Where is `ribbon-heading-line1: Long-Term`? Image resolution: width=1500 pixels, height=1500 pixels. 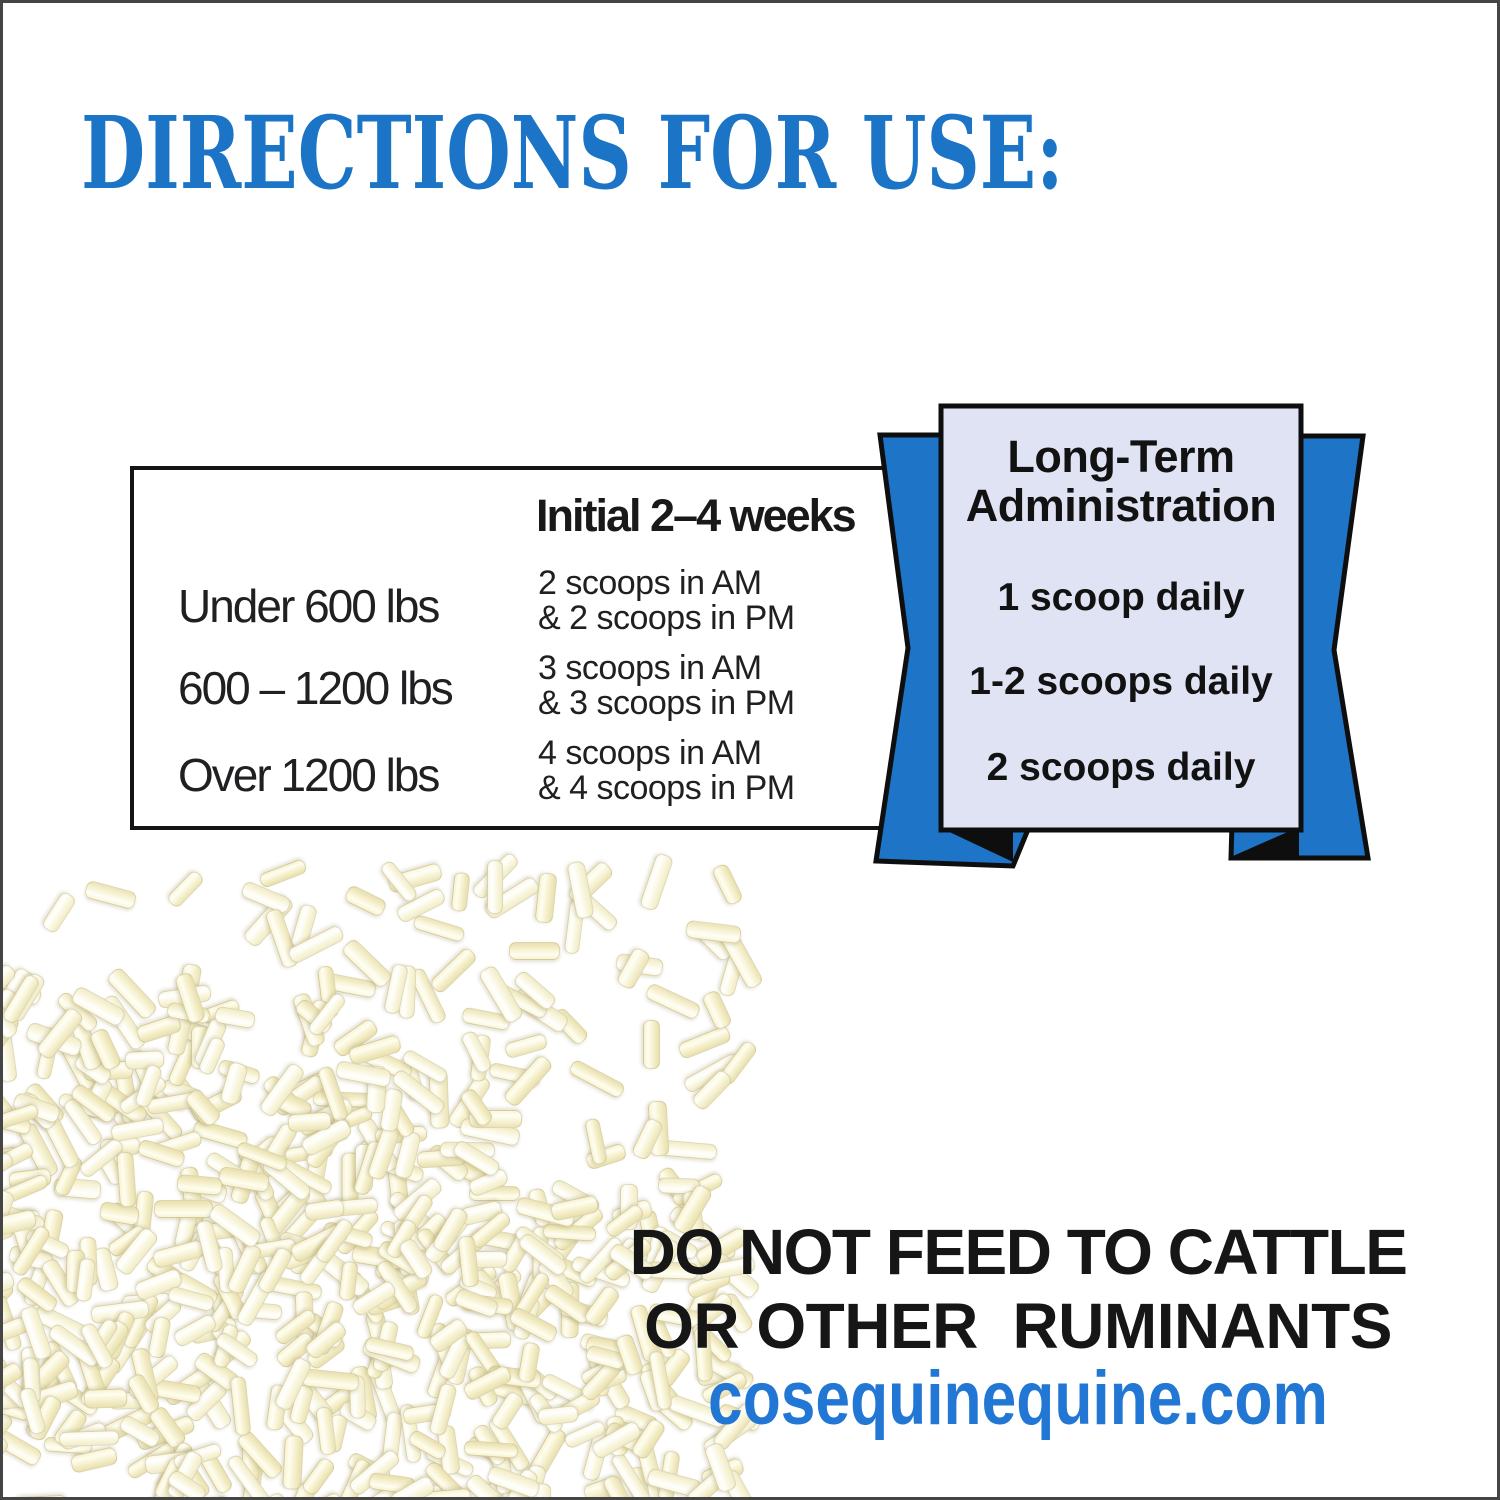 ribbon-heading-line1: Long-Term is located at coordinates (1121, 456).